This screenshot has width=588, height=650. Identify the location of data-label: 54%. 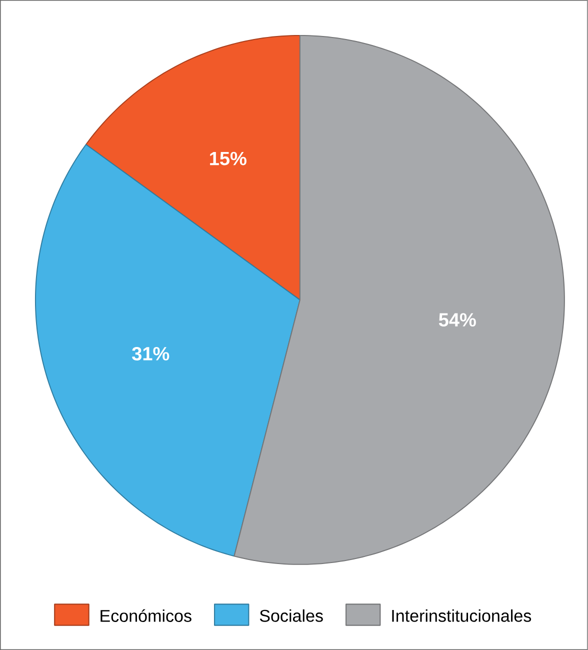
(457, 320).